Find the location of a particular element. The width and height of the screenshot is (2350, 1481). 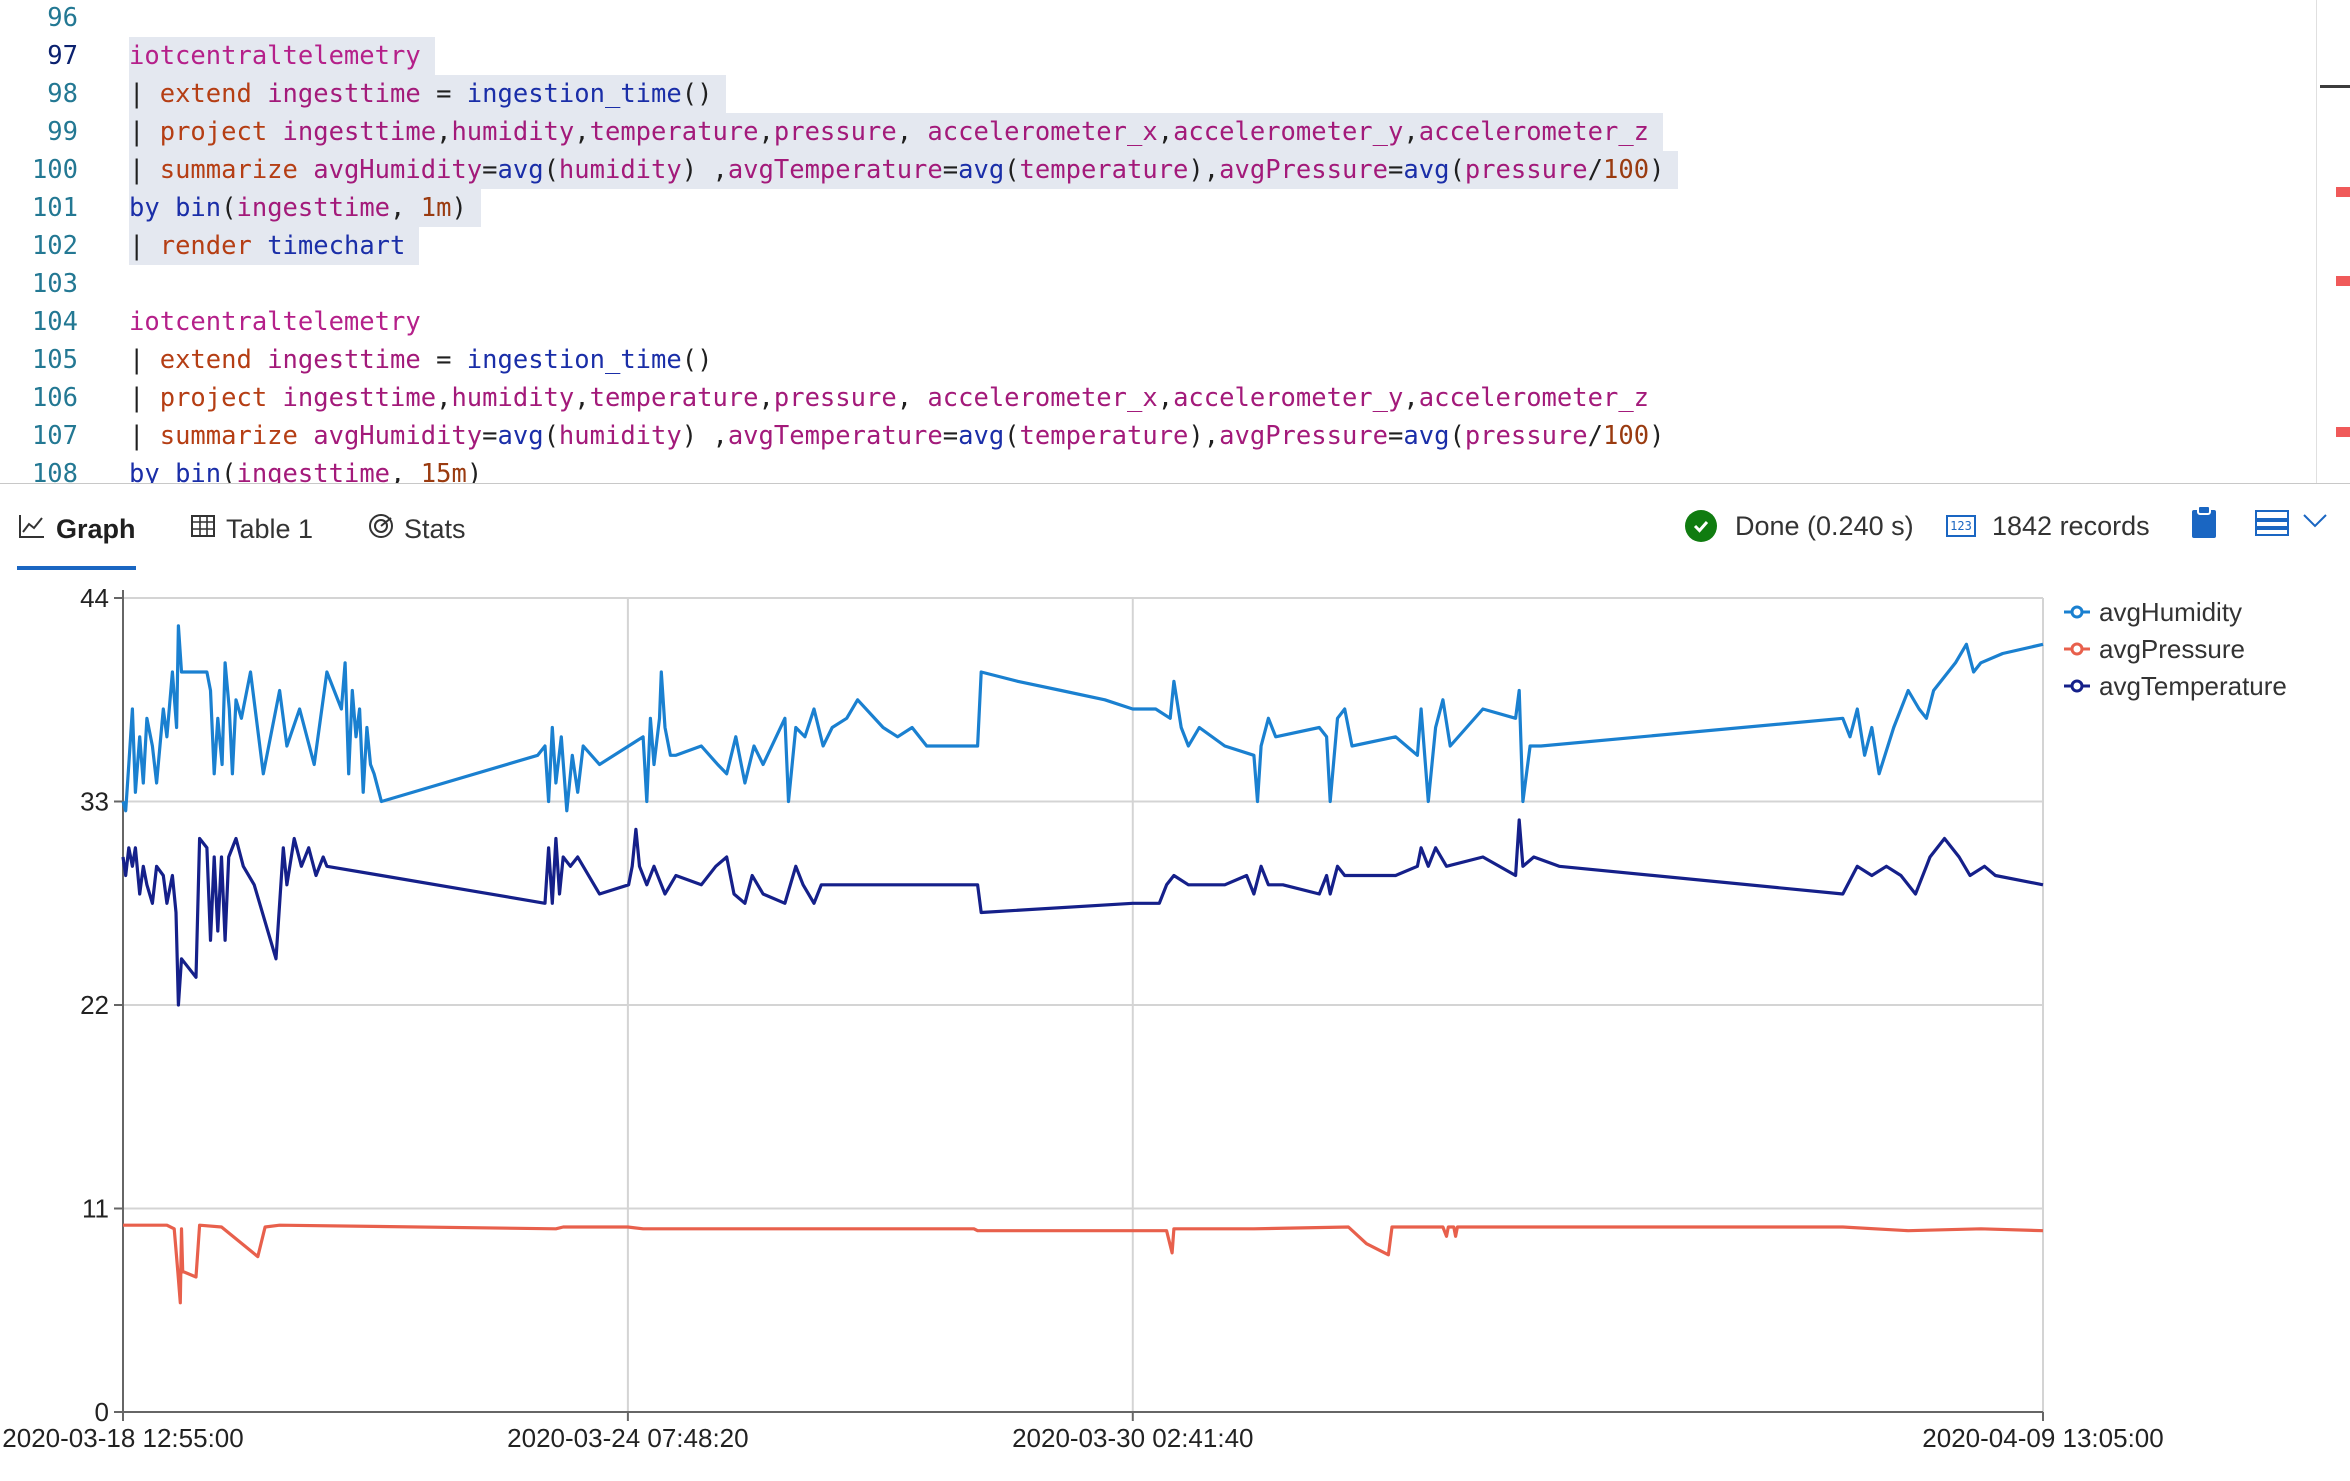

code-line: 98 | extend ingesttime = ingestion_time() is located at coordinates (1150, 94).